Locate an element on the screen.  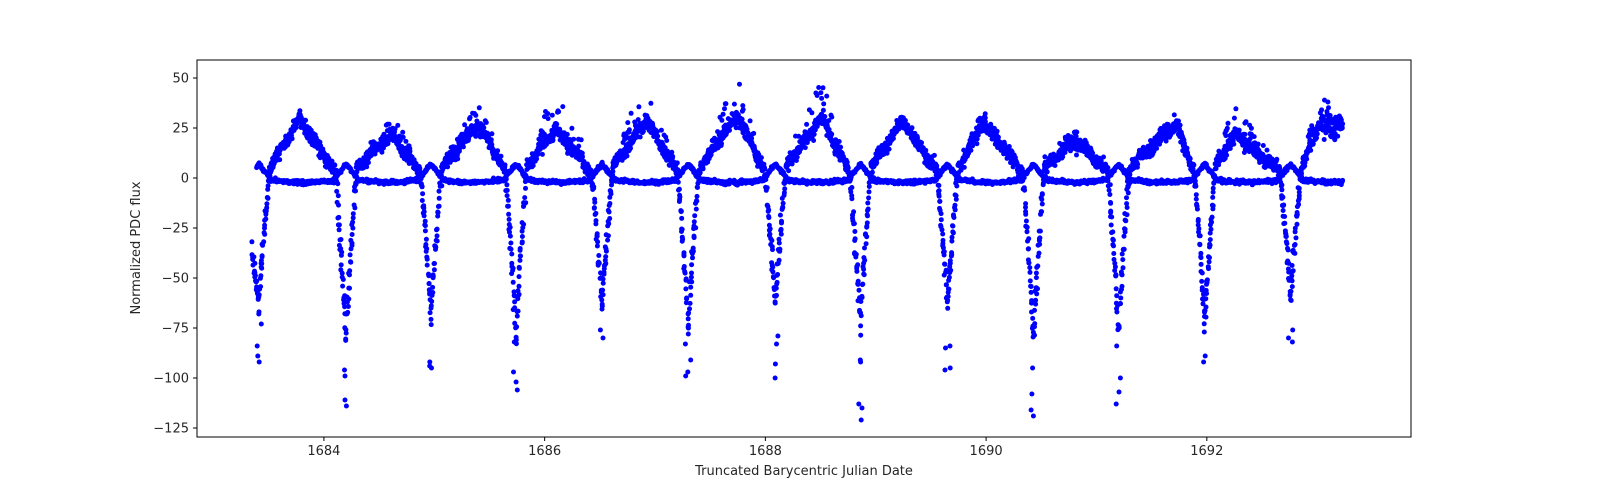
x-tick-label: 1684 is located at coordinates (323, 451).